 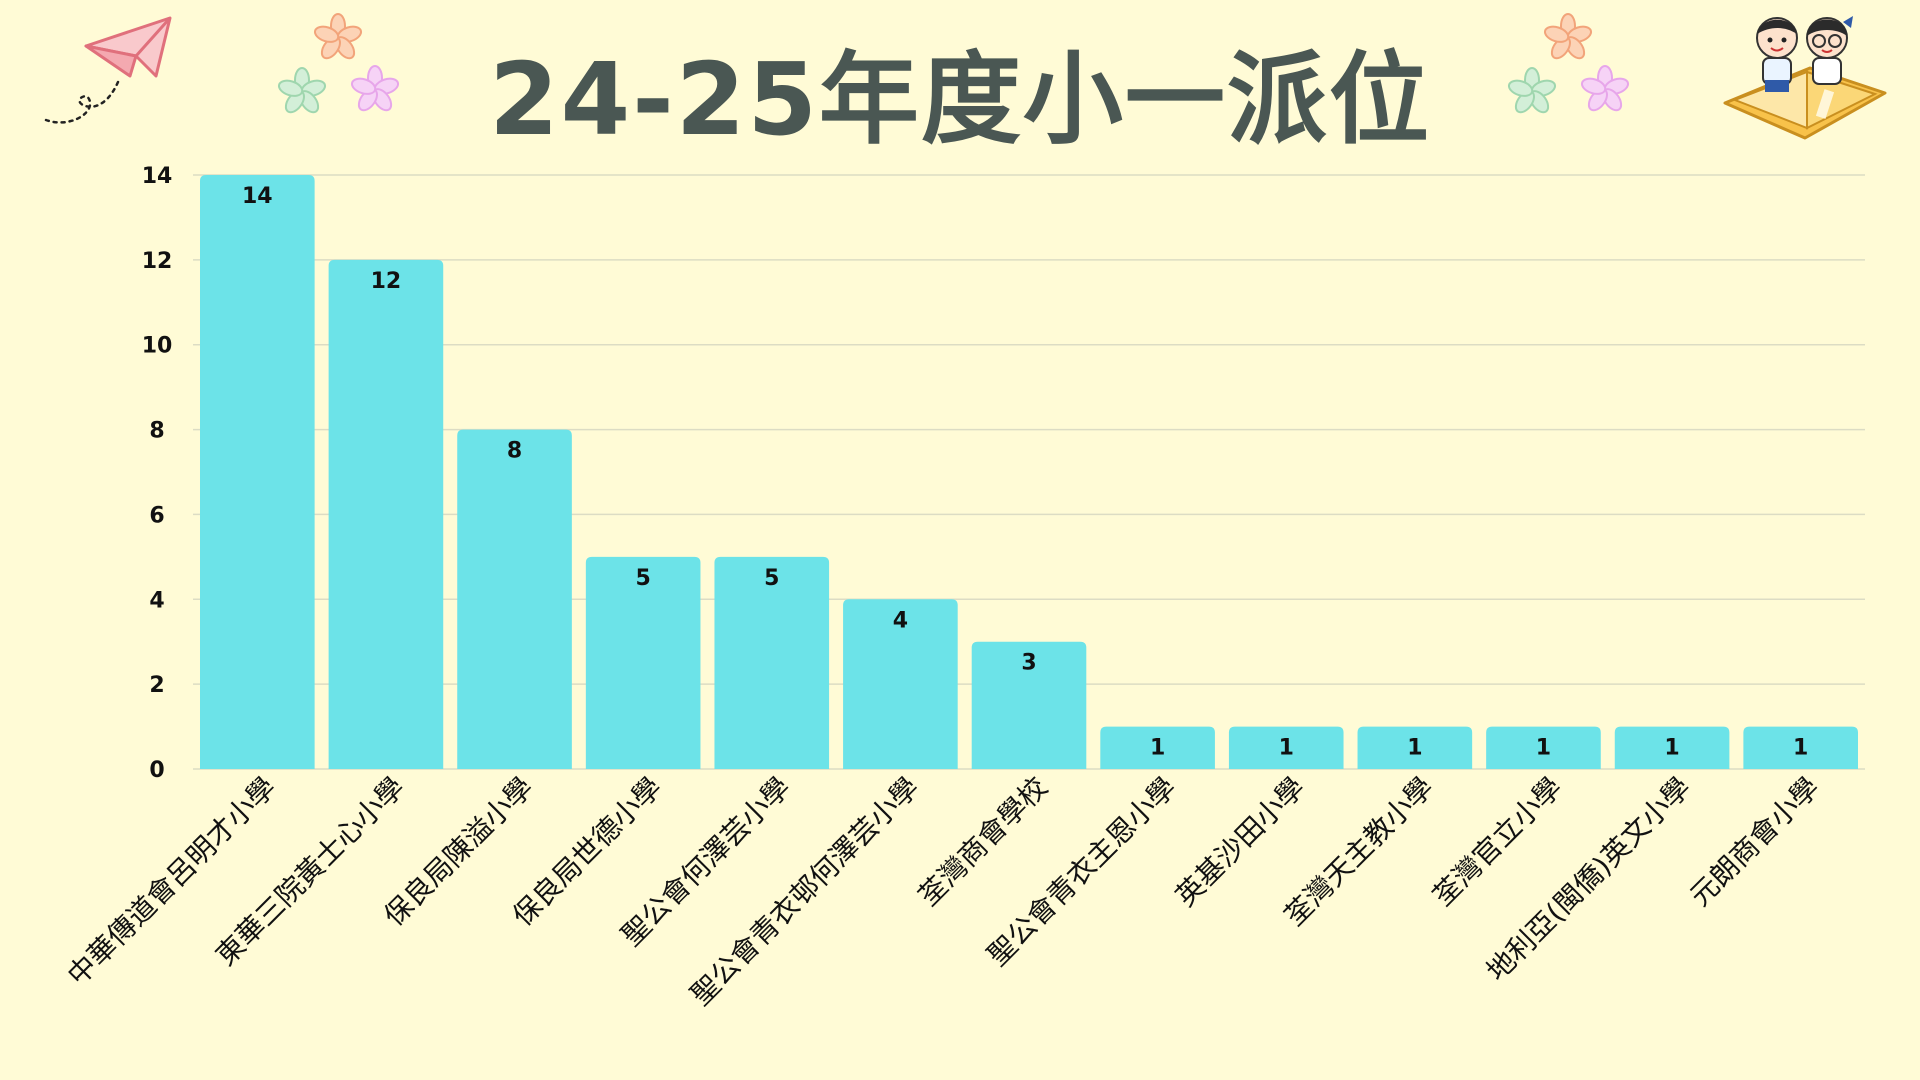 I want to click on paper-plane-icon, so click(x=108, y=70).